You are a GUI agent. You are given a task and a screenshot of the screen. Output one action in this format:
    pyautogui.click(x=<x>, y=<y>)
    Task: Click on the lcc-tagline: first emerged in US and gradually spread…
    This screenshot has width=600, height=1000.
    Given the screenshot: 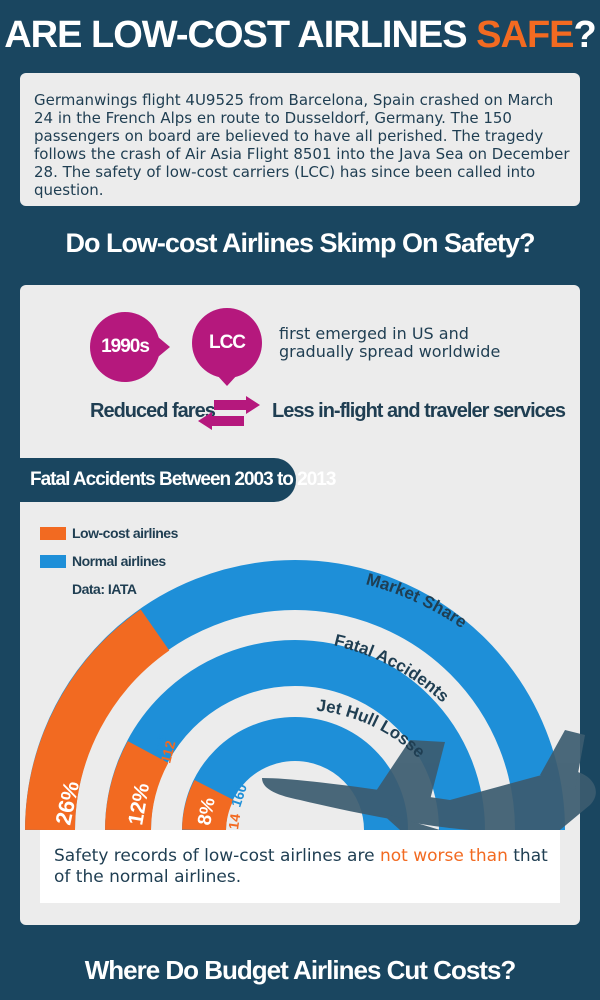 What is the action you would take?
    pyautogui.click(x=389, y=343)
    